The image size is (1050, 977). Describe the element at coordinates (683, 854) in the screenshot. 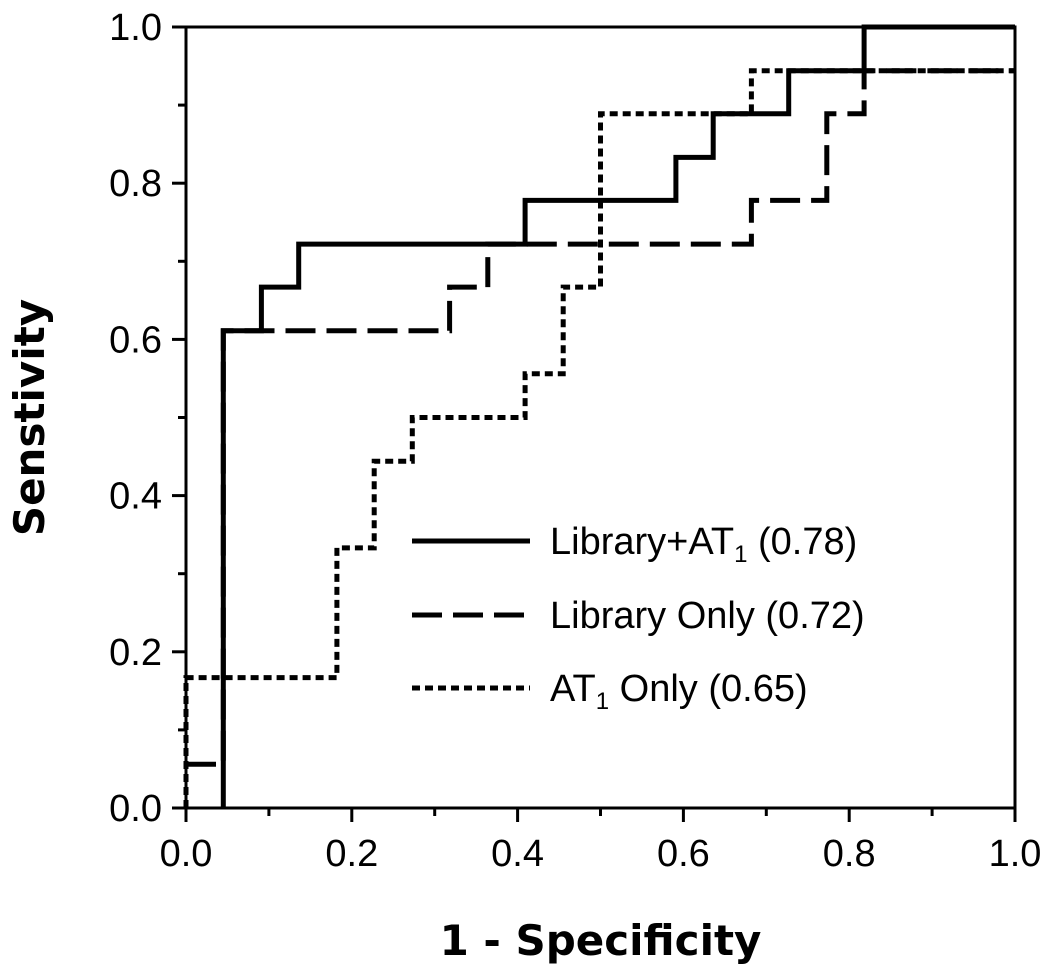

I see `x-tick-label: 0.6` at that location.